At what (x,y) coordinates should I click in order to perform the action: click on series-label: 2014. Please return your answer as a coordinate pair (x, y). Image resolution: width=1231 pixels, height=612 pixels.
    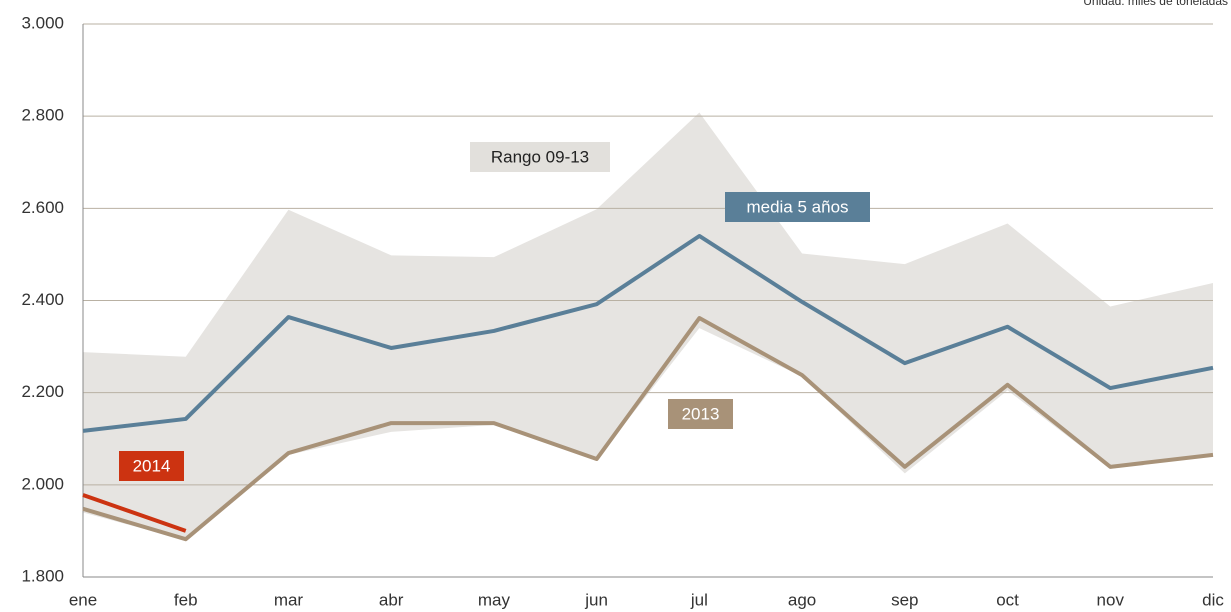
    Looking at the image, I should click on (152, 465).